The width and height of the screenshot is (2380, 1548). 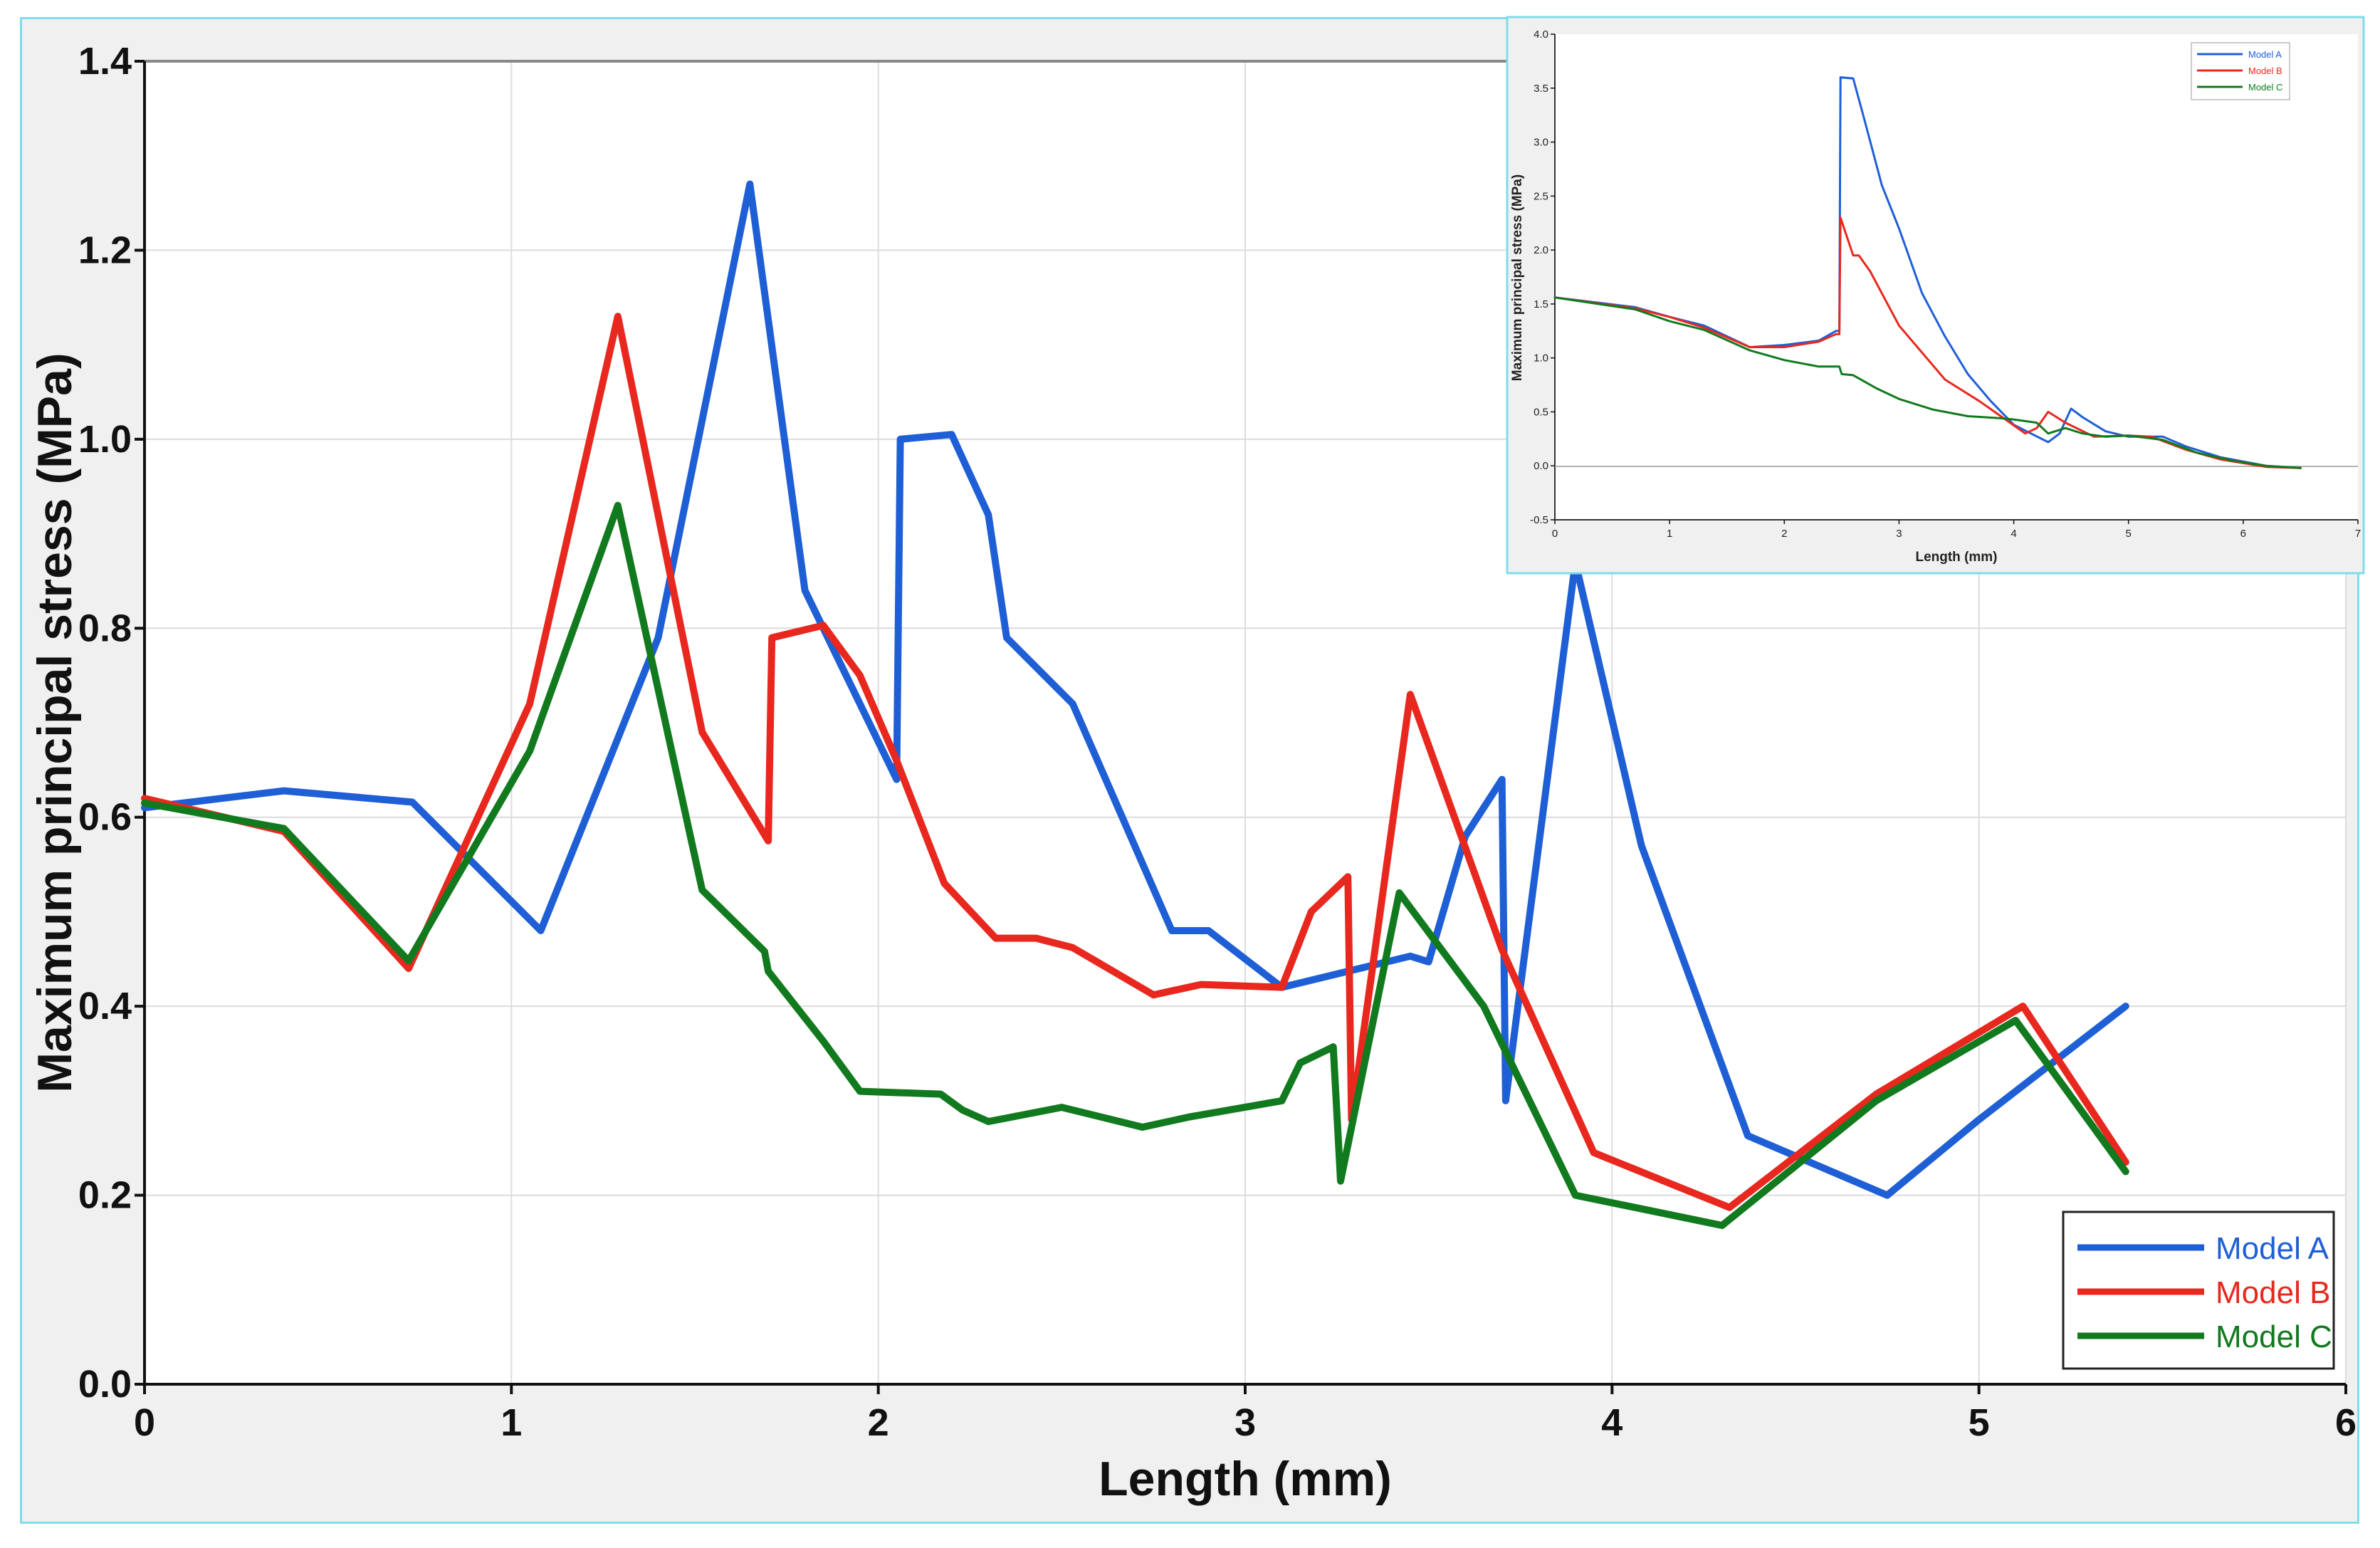 I want to click on y-tick-label: 4.0, so click(x=1541, y=34).